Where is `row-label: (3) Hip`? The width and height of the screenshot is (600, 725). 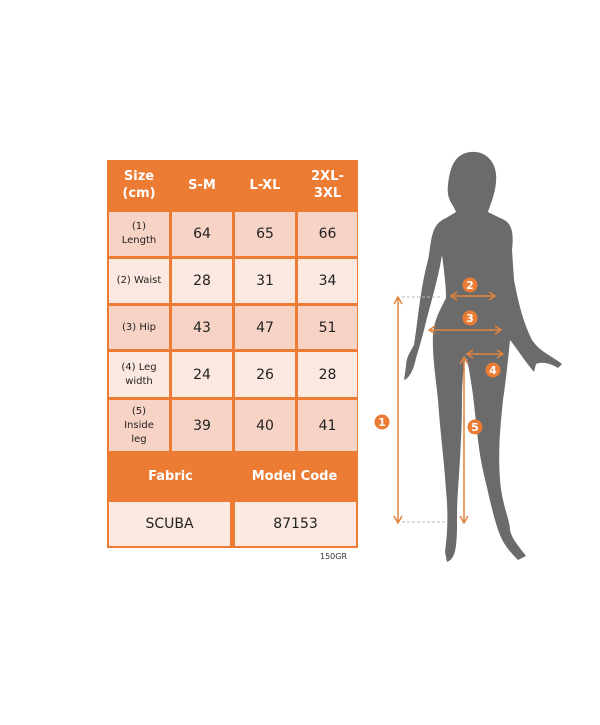 row-label: (3) Hip is located at coordinates (139, 327).